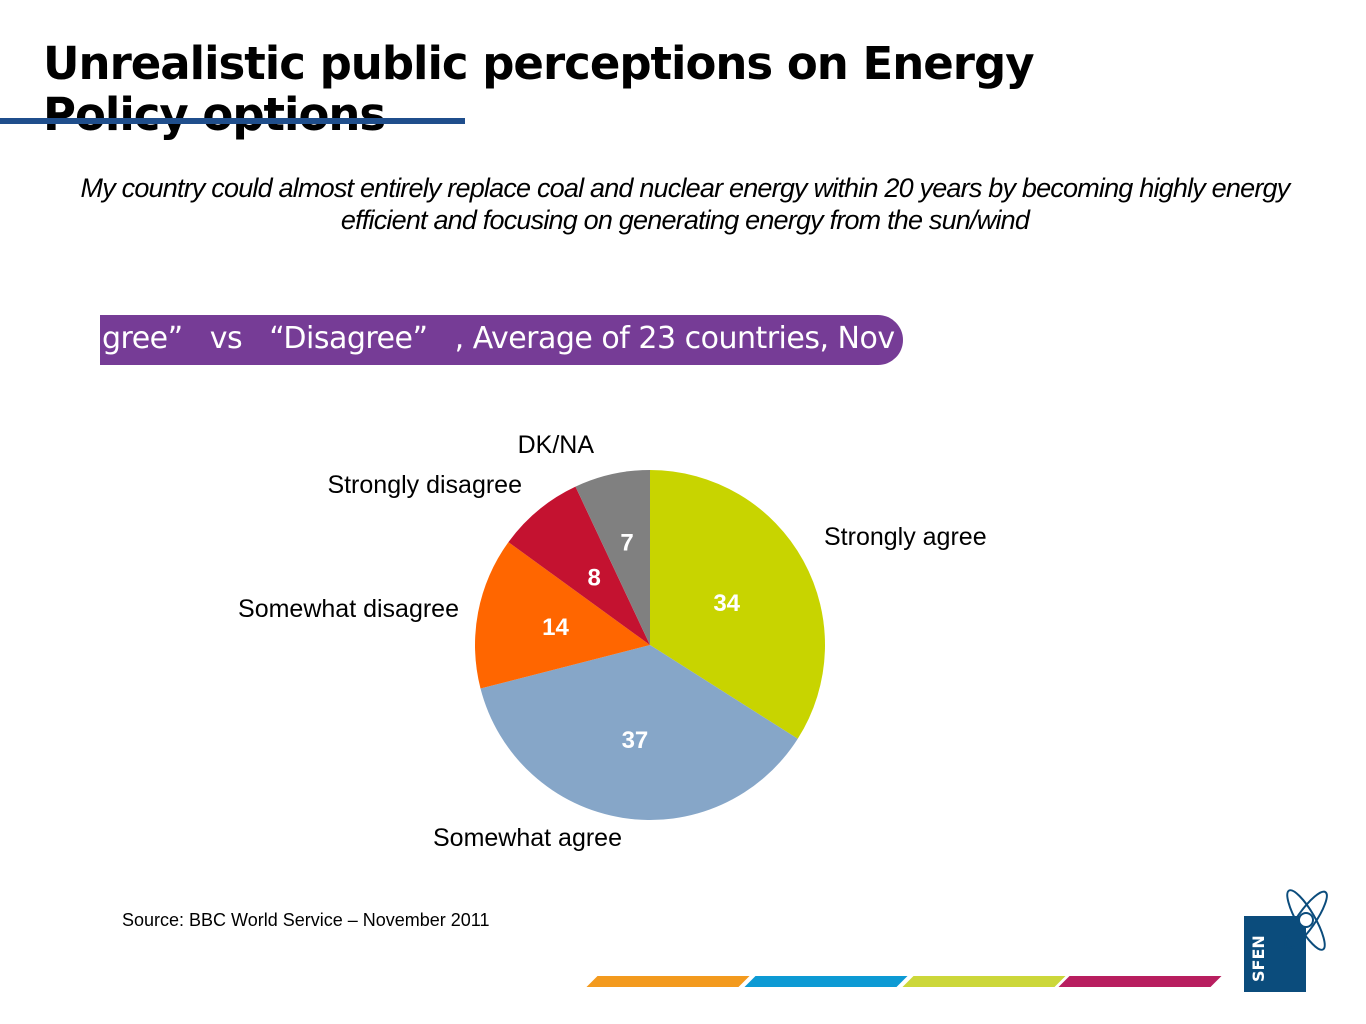  I want to click on slice-label: DK/NA, so click(556, 445).